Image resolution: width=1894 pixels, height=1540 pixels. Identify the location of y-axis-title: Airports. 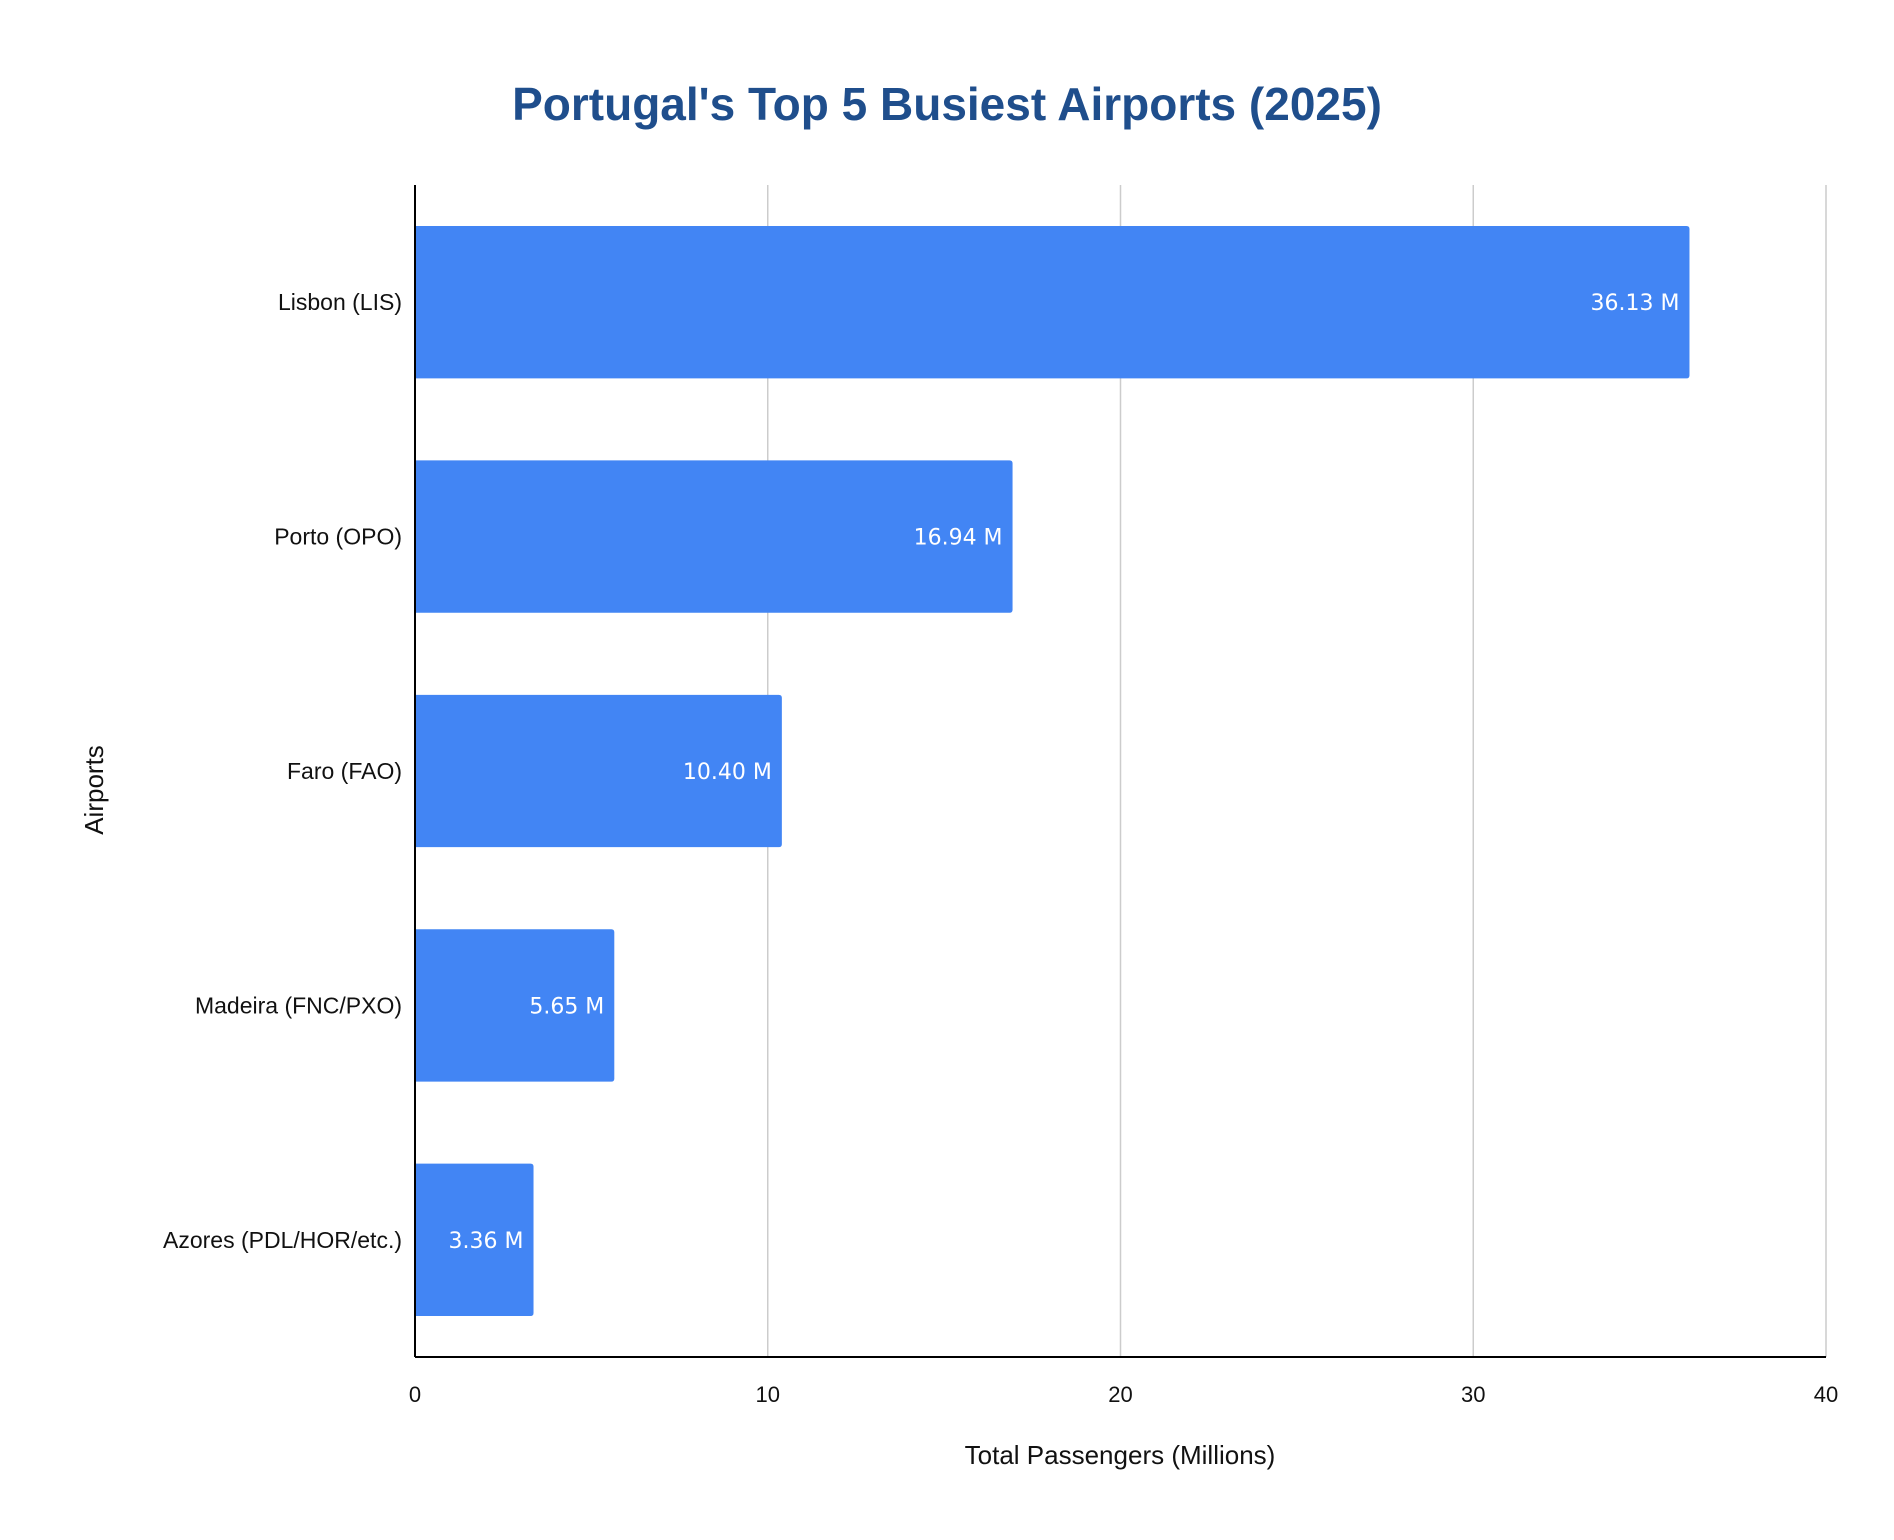
(94, 790).